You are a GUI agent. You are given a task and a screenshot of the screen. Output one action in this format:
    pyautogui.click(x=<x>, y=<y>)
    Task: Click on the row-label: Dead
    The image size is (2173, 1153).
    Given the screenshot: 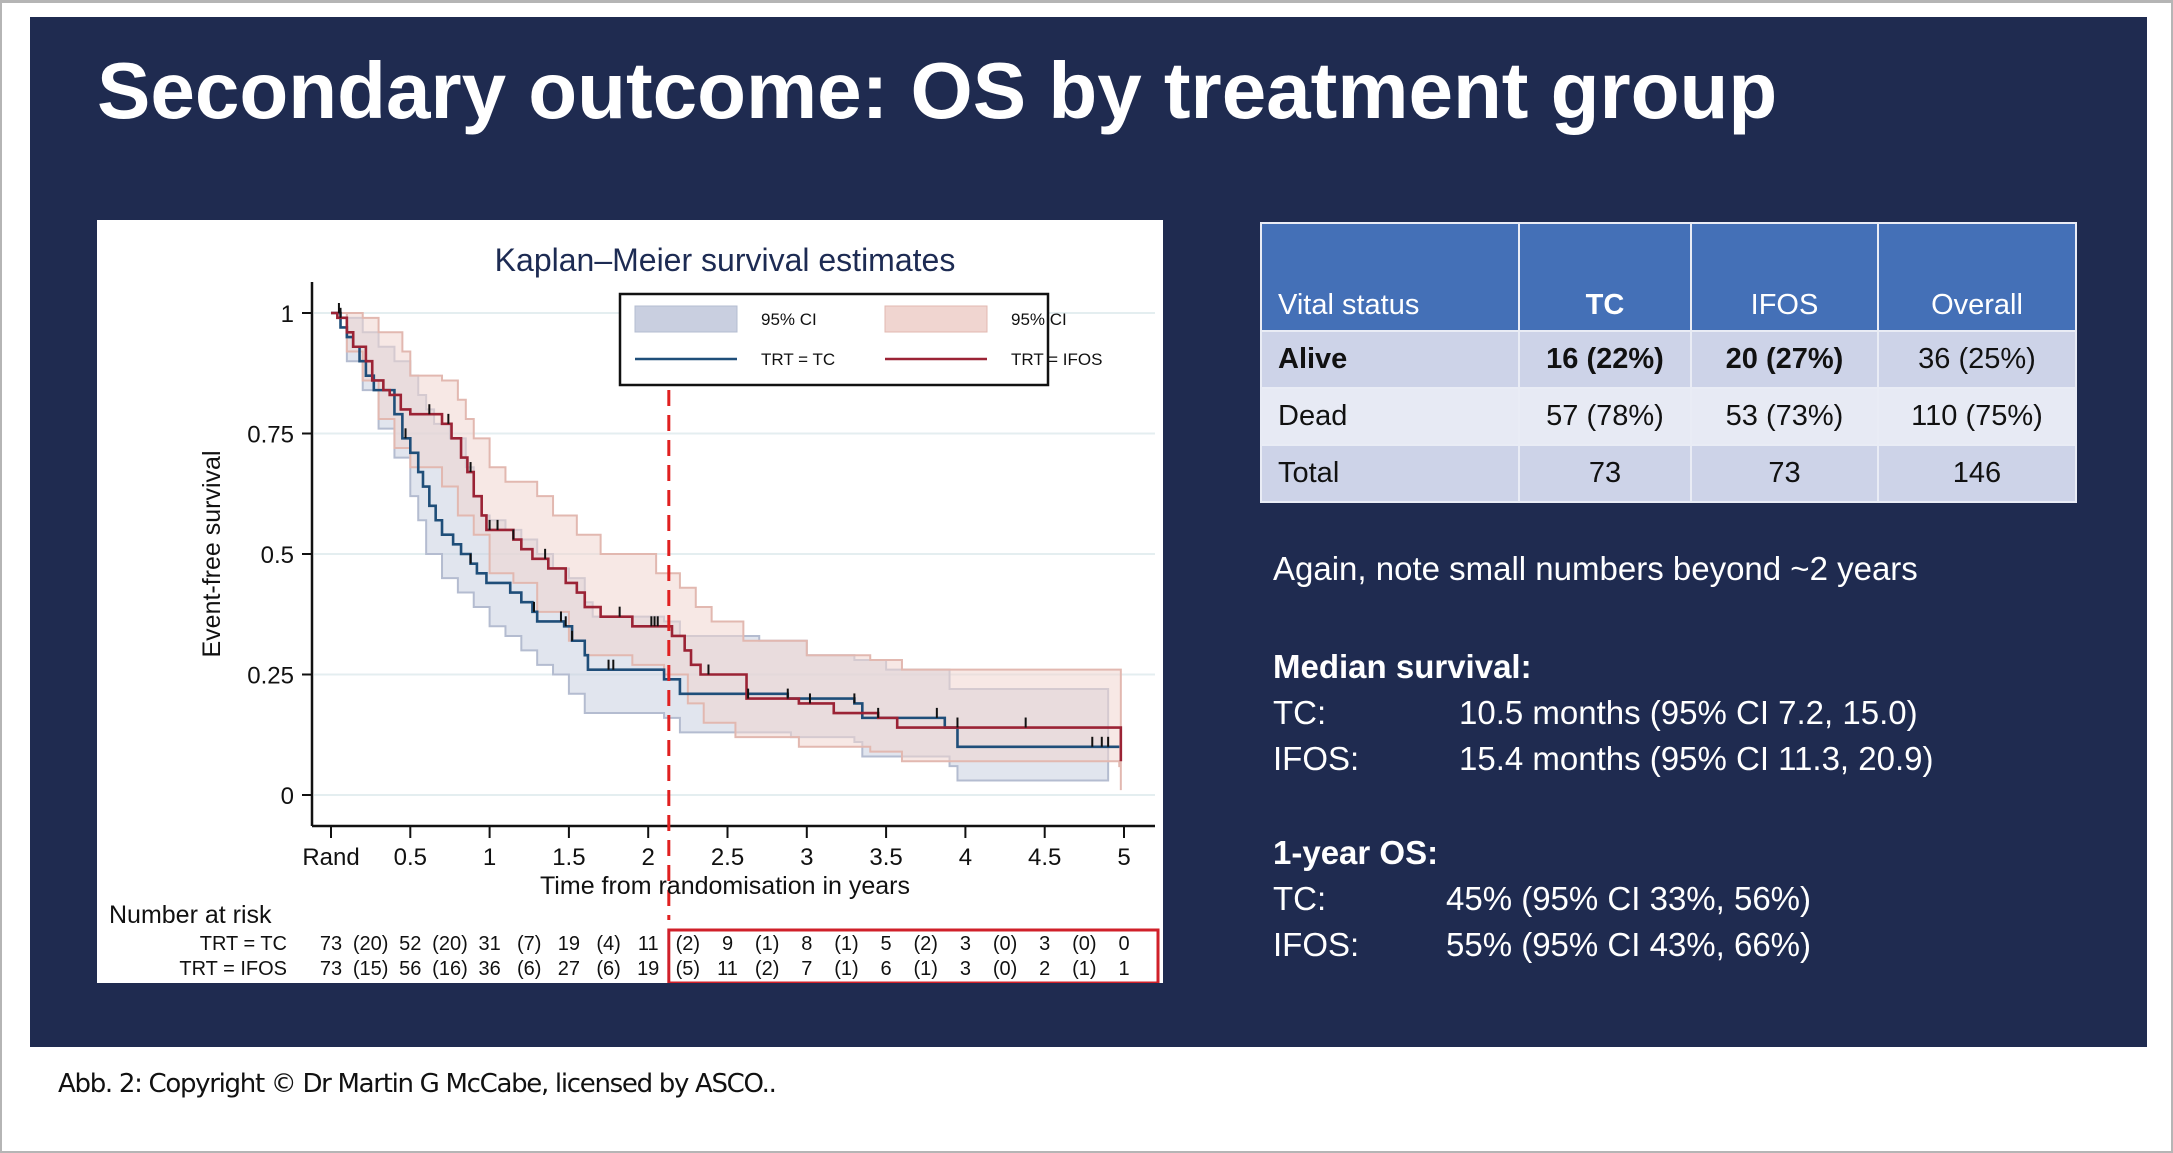 What is the action you would take?
    pyautogui.click(x=1390, y=416)
    